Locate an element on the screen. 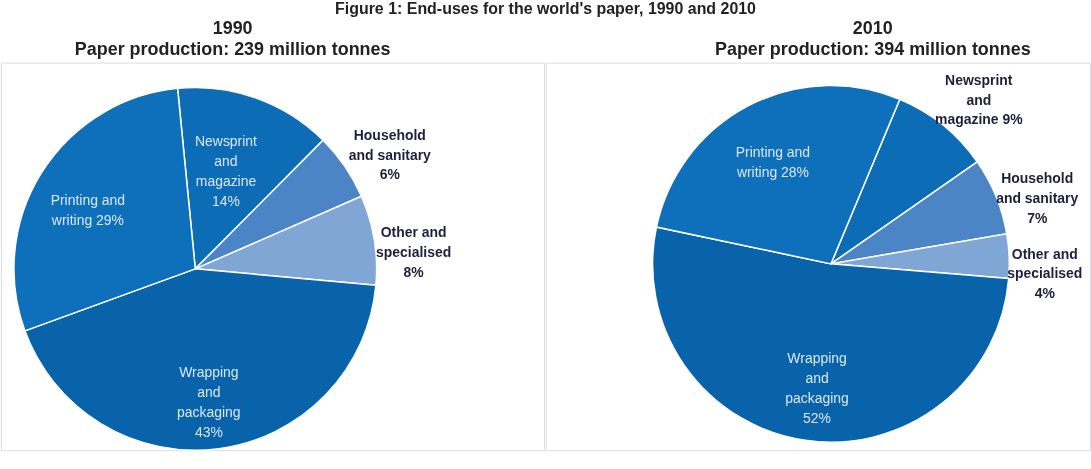 Image resolution: width=1091 pixels, height=469 pixels. slice-label: Printing and writing 29% is located at coordinates (88, 210).